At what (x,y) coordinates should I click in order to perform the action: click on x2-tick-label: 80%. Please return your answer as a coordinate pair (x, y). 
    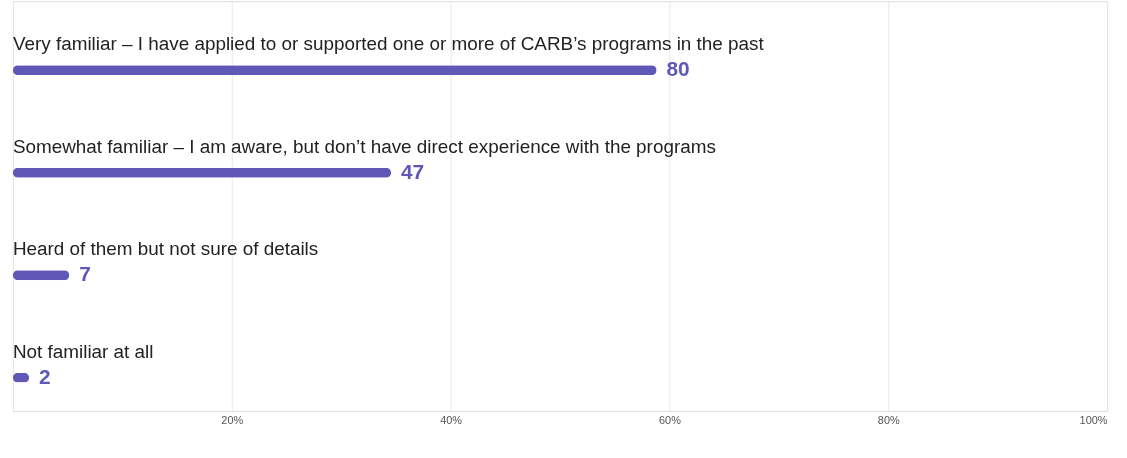
    Looking at the image, I should click on (888, 420).